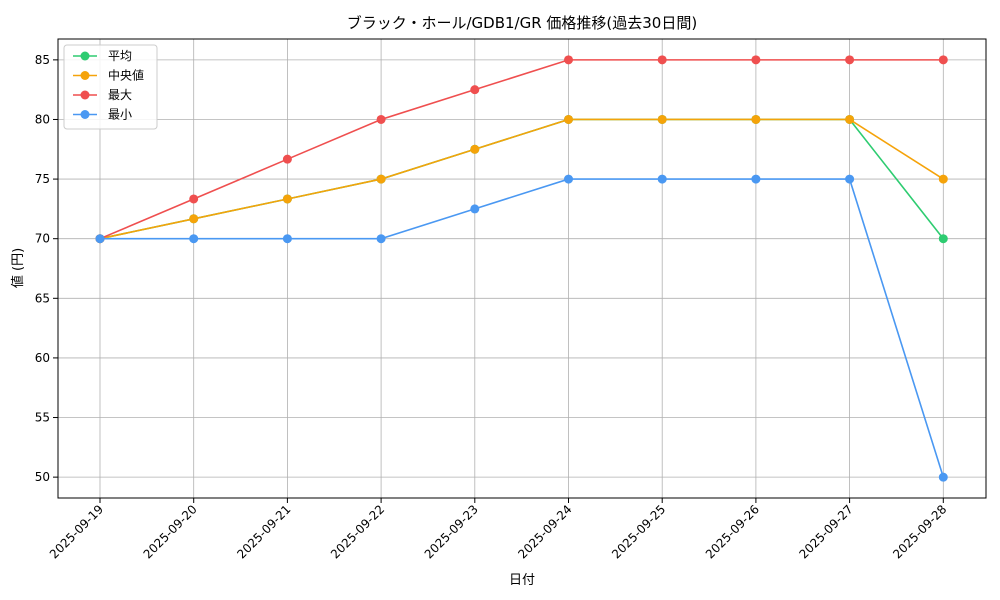  Describe the element at coordinates (42, 358) in the screenshot. I see `y-tick-label: 60` at that location.